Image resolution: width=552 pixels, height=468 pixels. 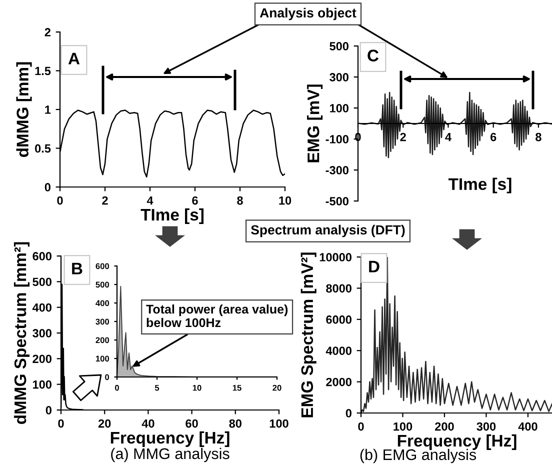 I want to click on x-tick-label: 15, so click(x=237, y=387).